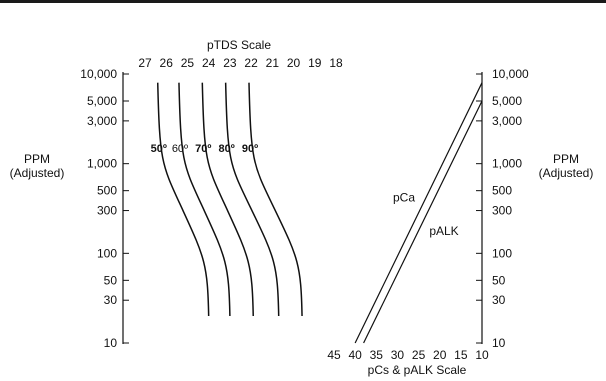  Describe the element at coordinates (107, 191) in the screenshot. I see `left-tick-label-4: 500` at that location.